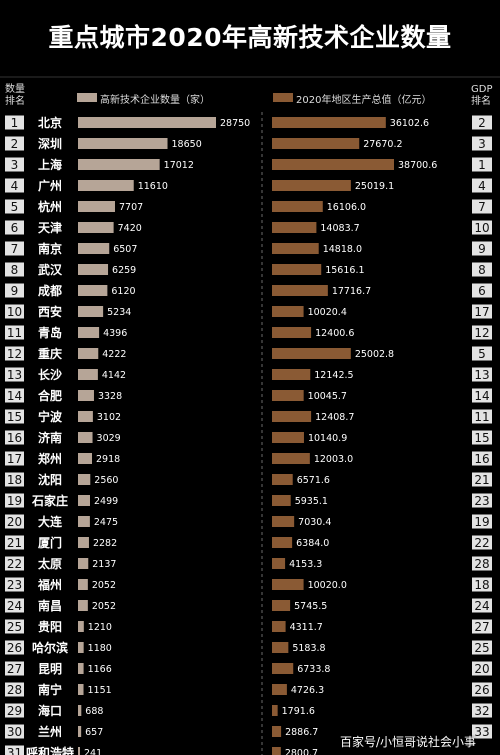 Image resolution: width=500 pixels, height=755 pixels. Describe the element at coordinates (14, 396) in the screenshot. I see `rank-left-label: 14` at that location.